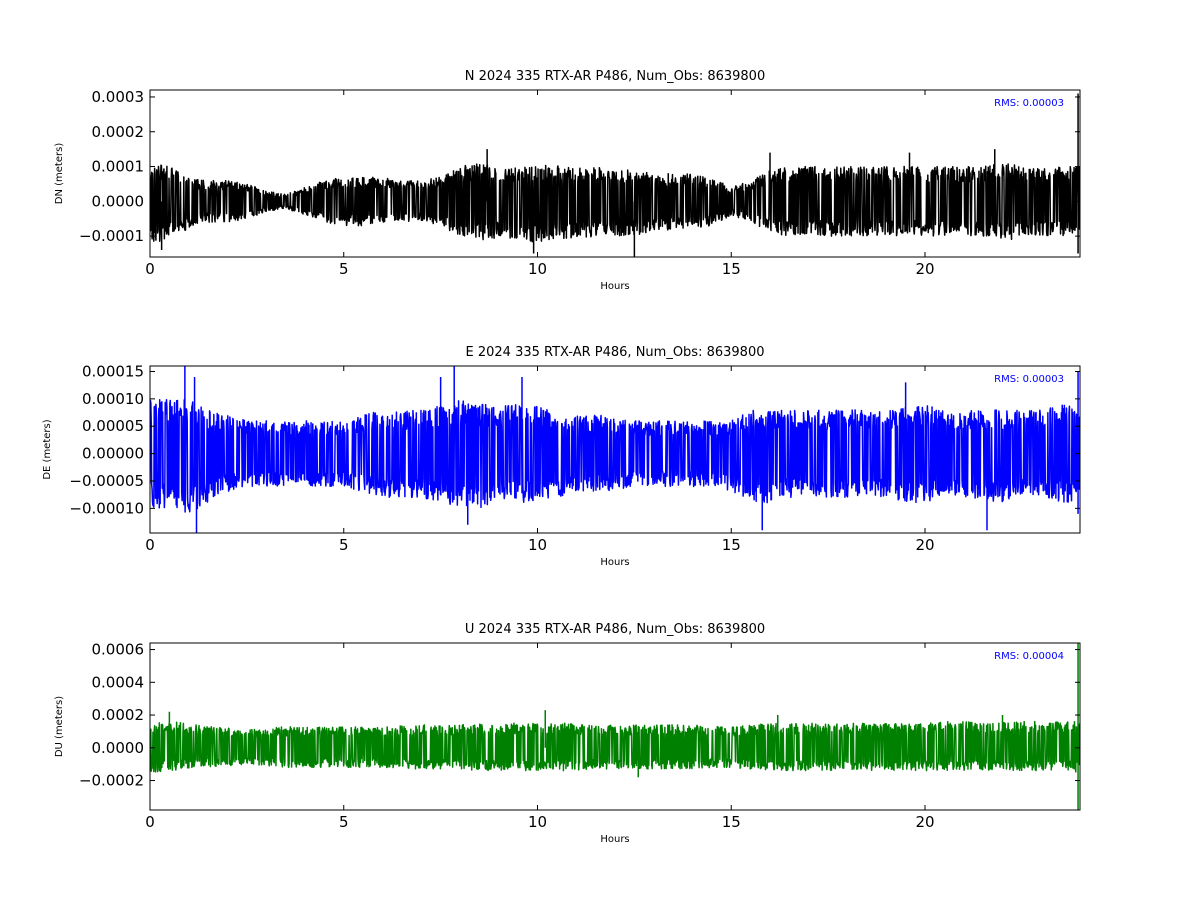 The height and width of the screenshot is (900, 1200). I want to click on y-axis-label: DU (meters), so click(59, 726).